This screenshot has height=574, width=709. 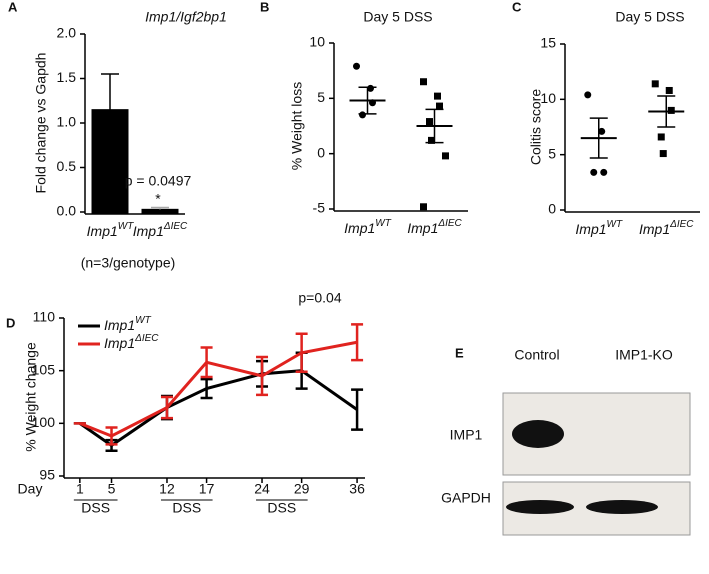 I want to click on y-axis-label: % Weight loss, so click(x=297, y=126).